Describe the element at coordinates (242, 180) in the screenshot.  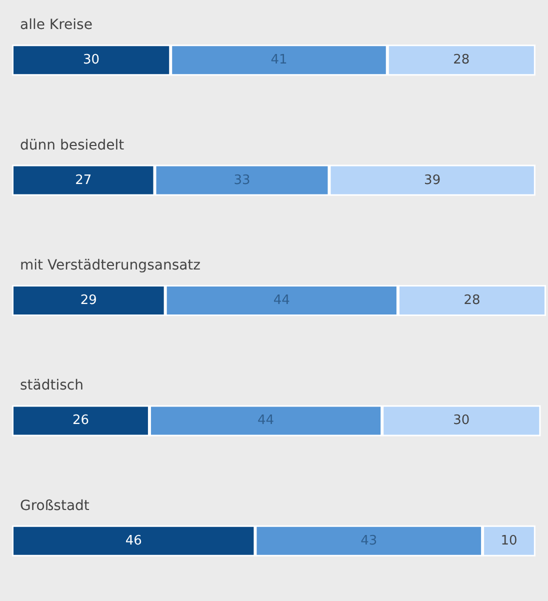
I see `data-label: 33` at that location.